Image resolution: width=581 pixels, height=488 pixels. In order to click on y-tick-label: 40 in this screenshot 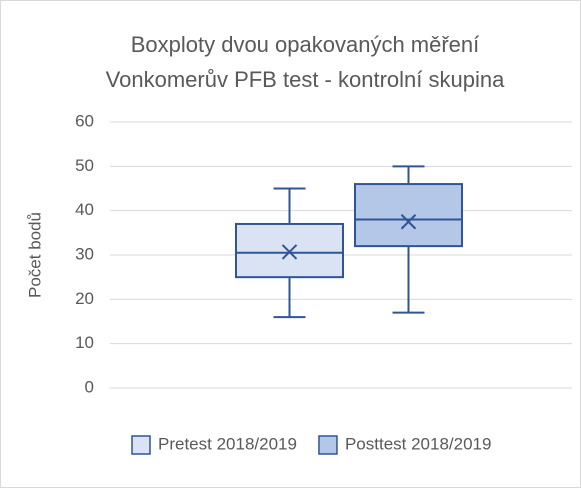, I will do `click(84, 209)`.